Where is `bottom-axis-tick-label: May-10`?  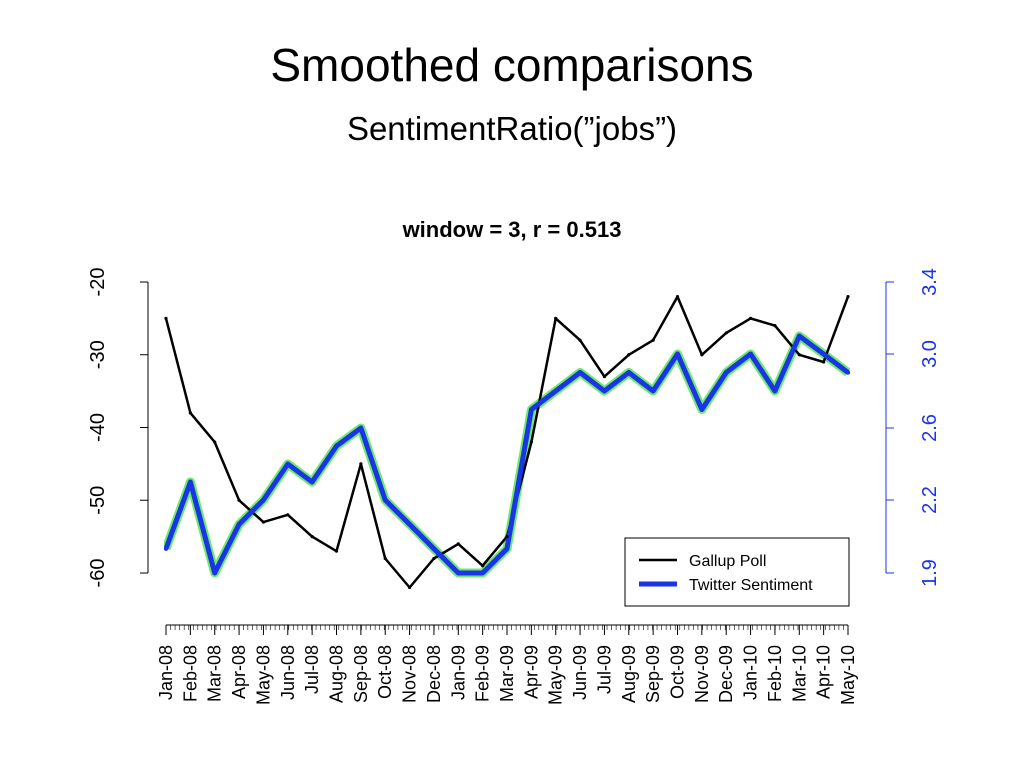 bottom-axis-tick-label: May-10 is located at coordinates (848, 675).